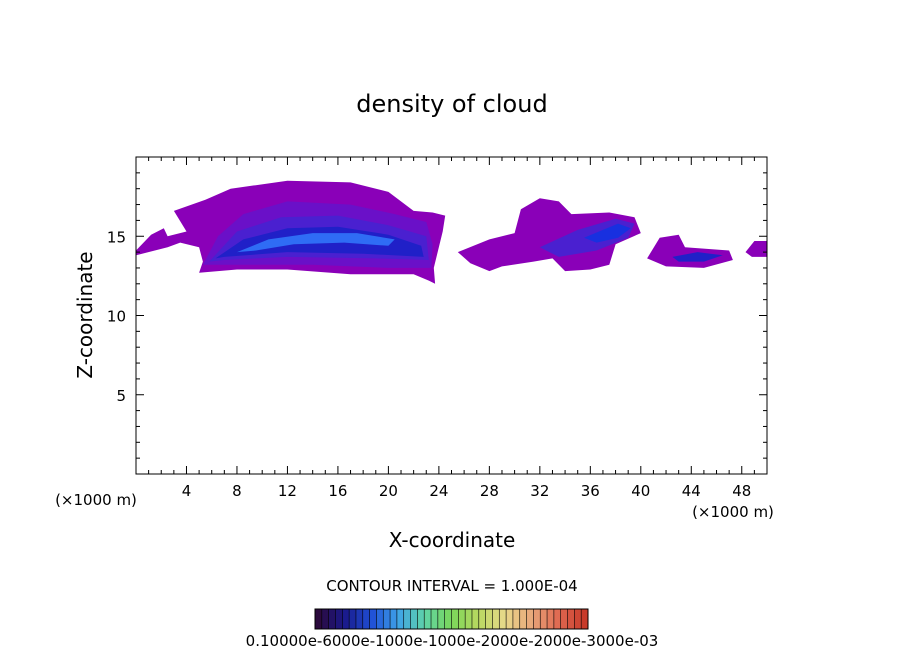 This screenshot has height=654, width=904. What do you see at coordinates (607, 233) in the screenshot?
I see `east-cloud-core` at bounding box center [607, 233].